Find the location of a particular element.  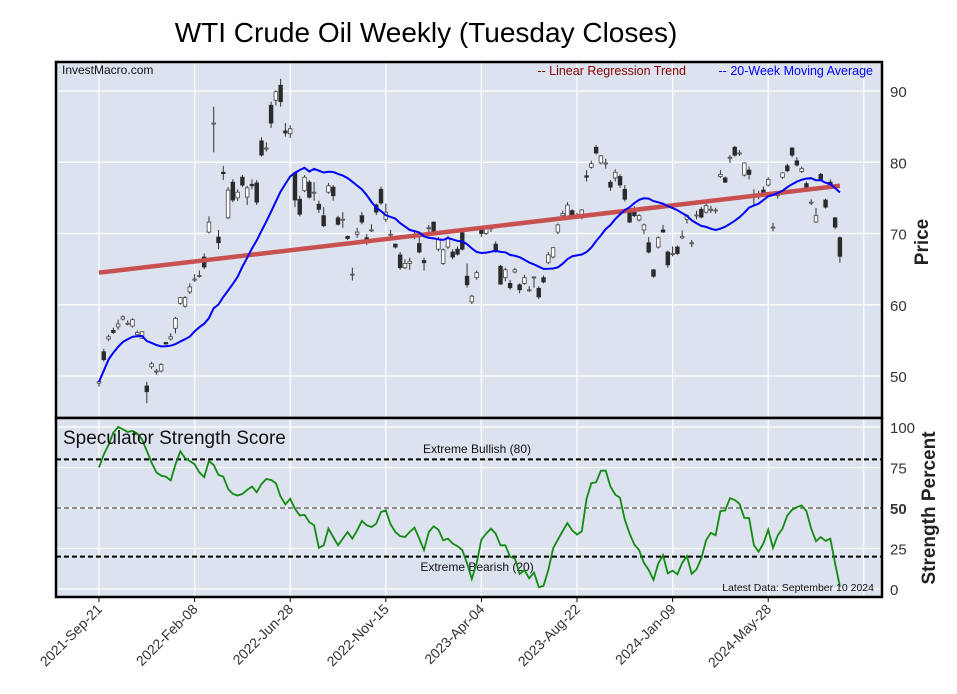

extreme-bearish-label: Extreme Bearish (20) is located at coordinates (476, 567).